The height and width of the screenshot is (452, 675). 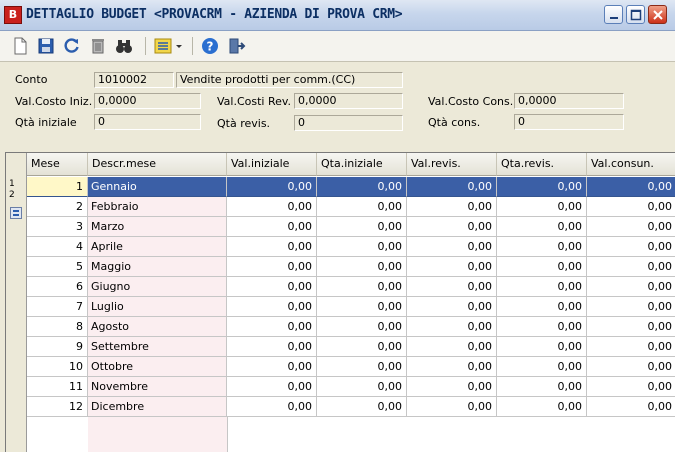 I want to click on table-row: 2 Febbraio 0,00 0,00 0,00 0,00 0,00, so click(x=351, y=207).